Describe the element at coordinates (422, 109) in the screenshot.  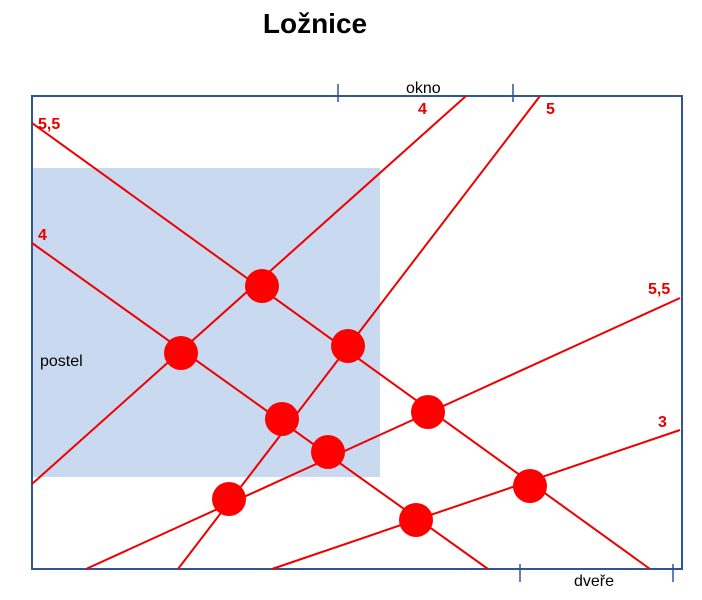
I see `line-label-4-top: 4` at that location.